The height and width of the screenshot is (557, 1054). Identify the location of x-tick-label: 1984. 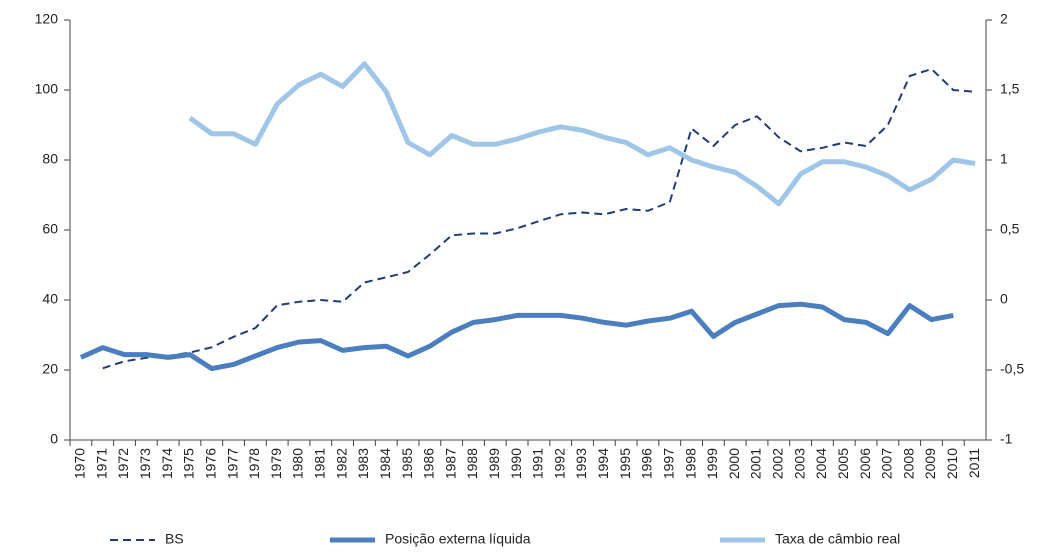
(385, 463).